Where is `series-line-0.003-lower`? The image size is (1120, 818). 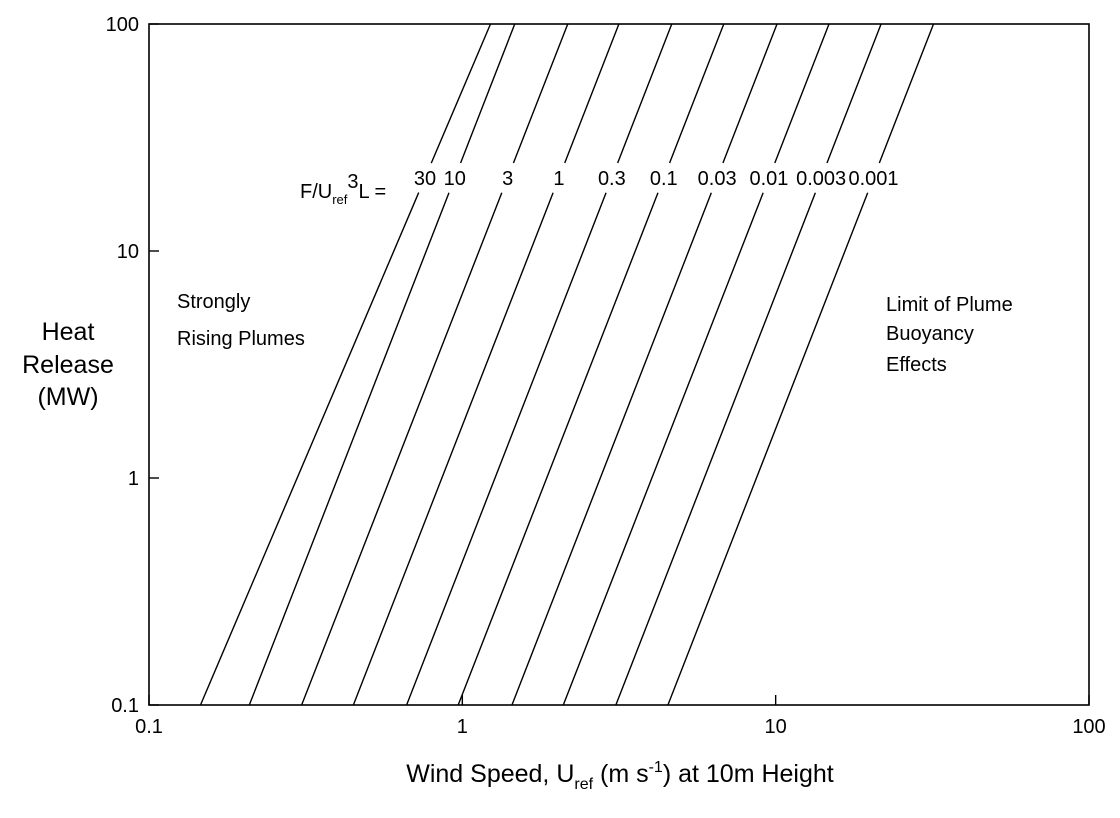 series-line-0.003-lower is located at coordinates (716, 449).